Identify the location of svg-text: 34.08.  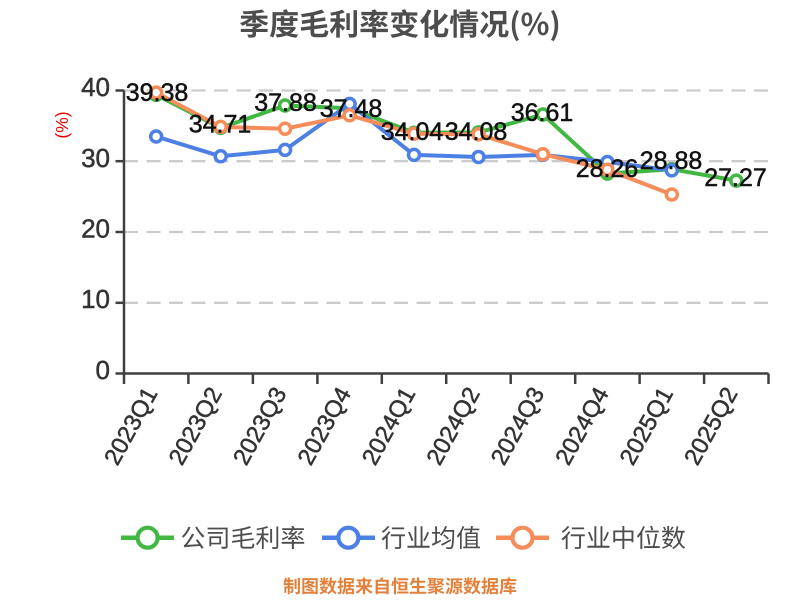
(476, 132).